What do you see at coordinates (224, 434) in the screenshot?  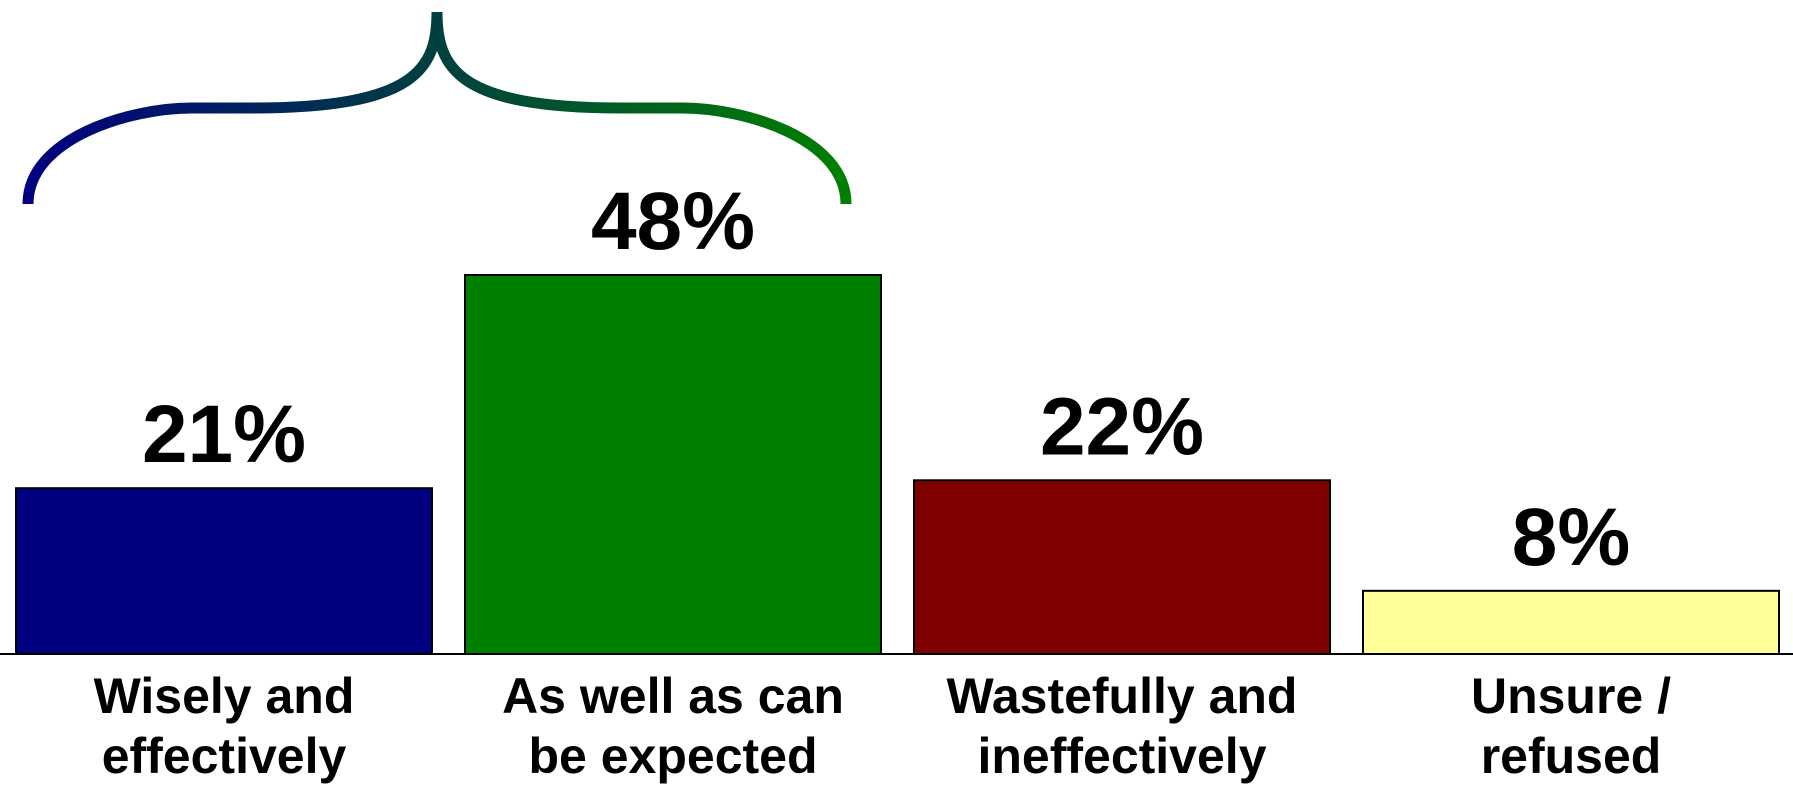 I see `value-label-0: 21%` at bounding box center [224, 434].